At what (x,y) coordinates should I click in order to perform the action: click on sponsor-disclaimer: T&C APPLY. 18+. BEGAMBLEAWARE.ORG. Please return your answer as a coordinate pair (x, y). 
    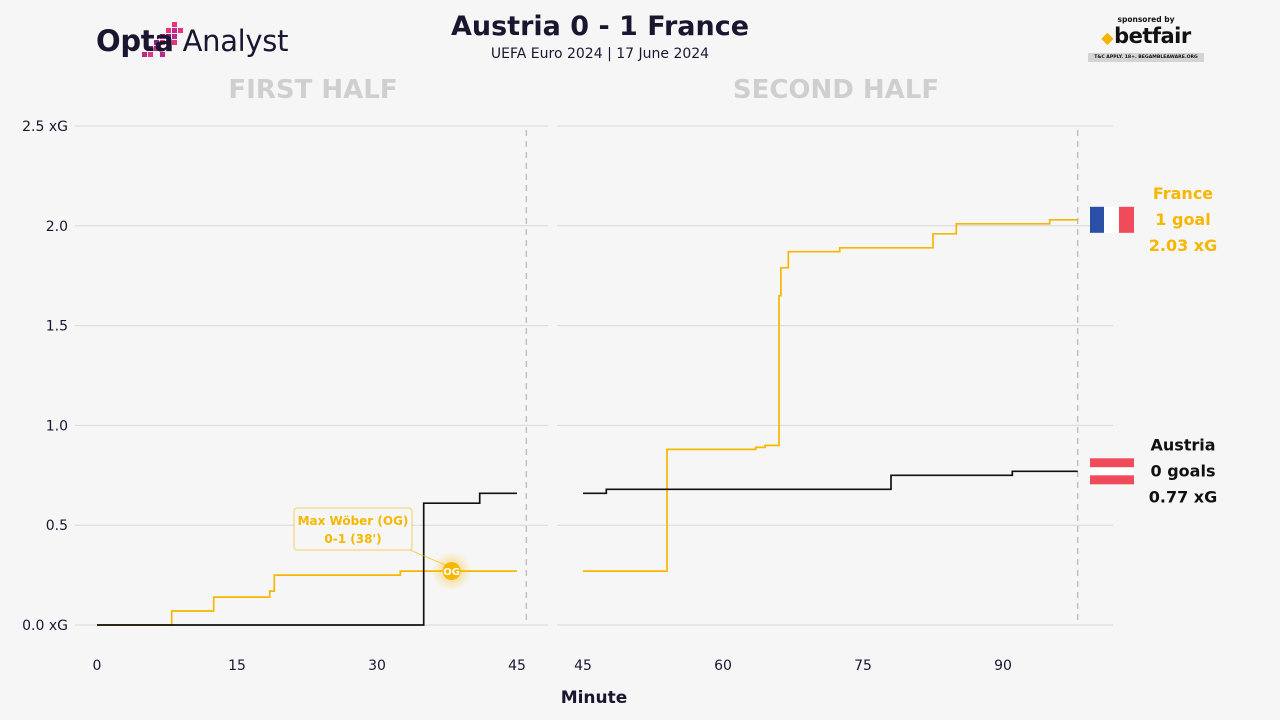
    Looking at the image, I should click on (1146, 57).